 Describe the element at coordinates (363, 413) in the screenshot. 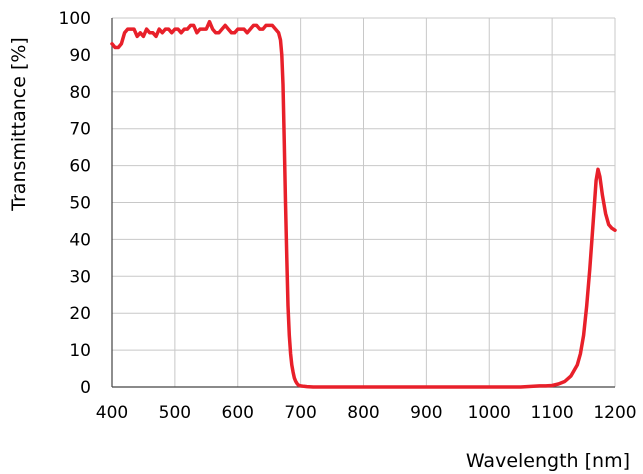

I see `x-tick-label: 800` at that location.